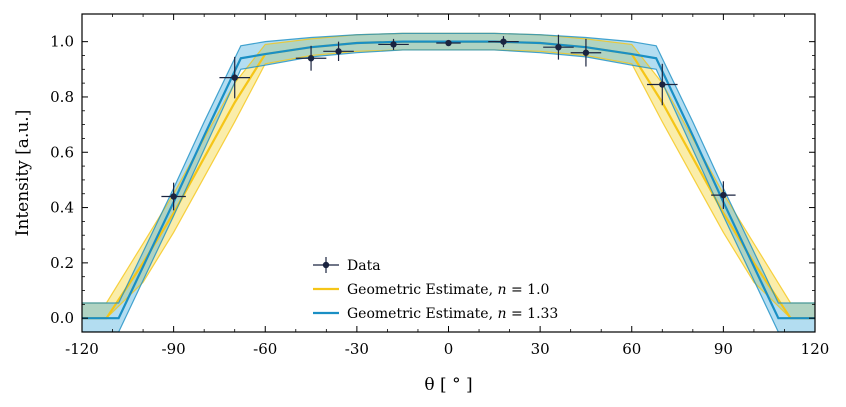  Describe the element at coordinates (540, 349) in the screenshot. I see `x-tick-label: 30` at that location.